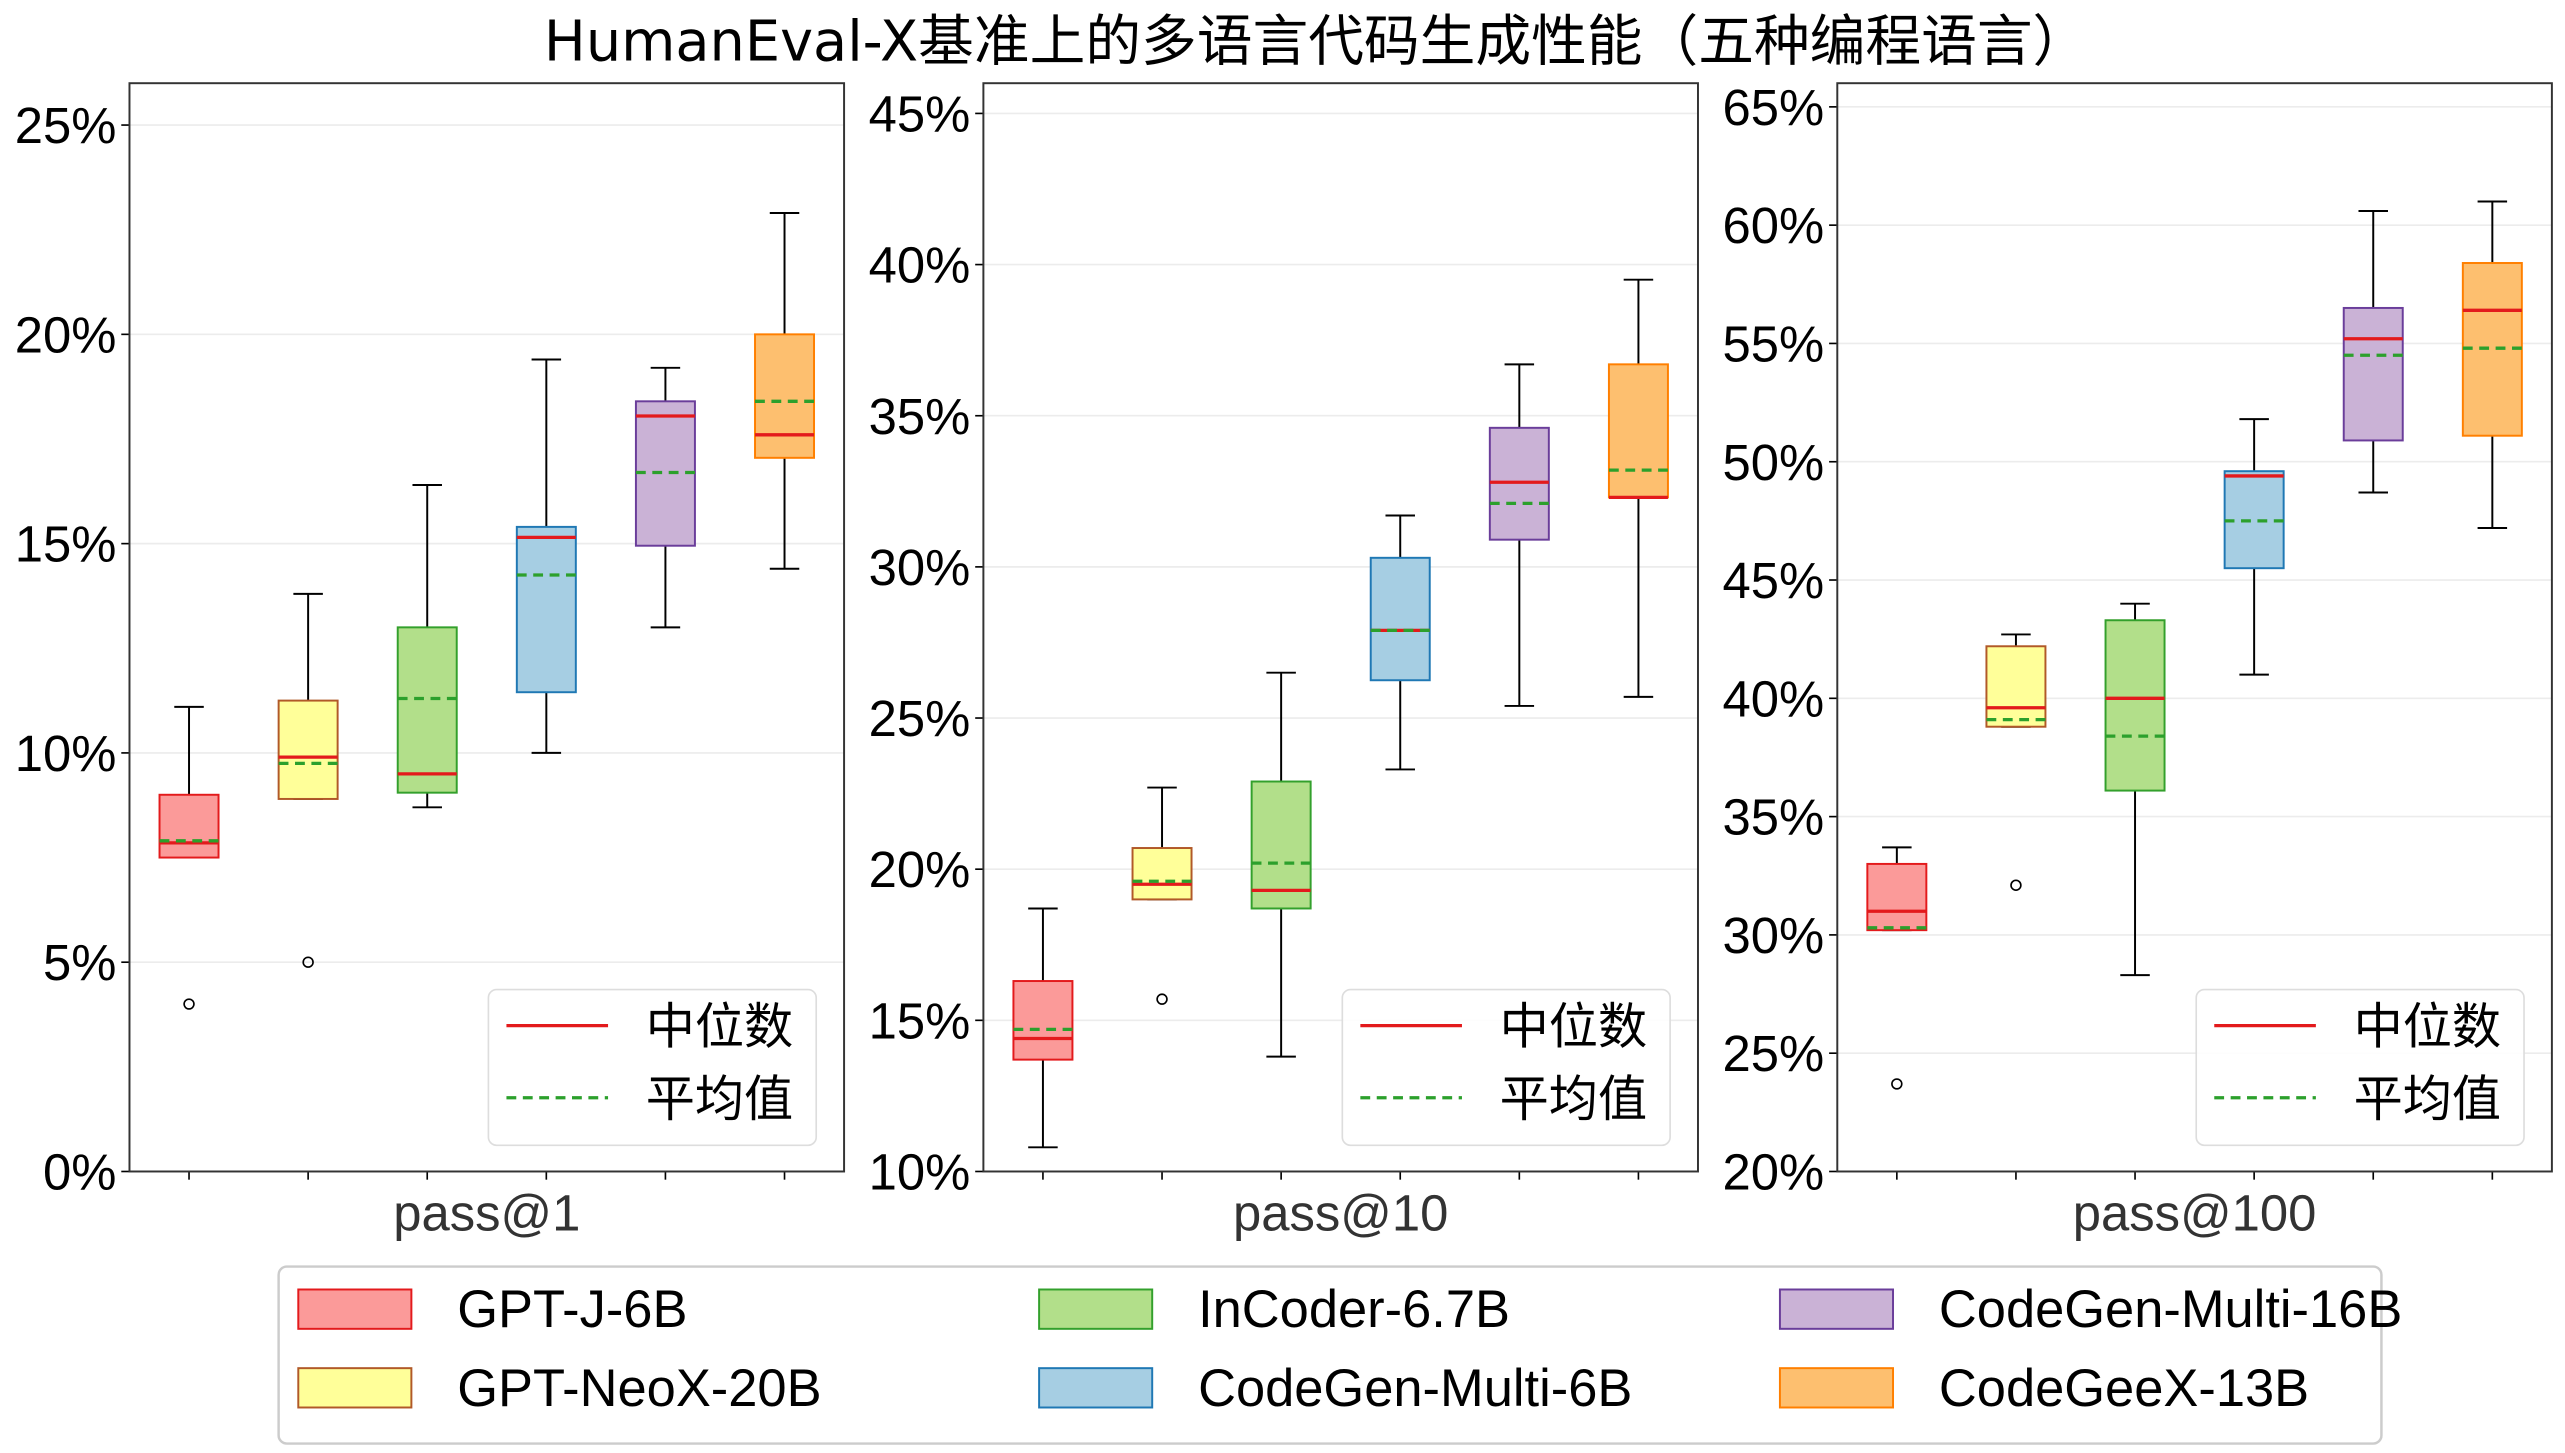 The height and width of the screenshot is (1453, 2565). What do you see at coordinates (486, 1212) in the screenshot?
I see `x-axis-label: pass@1` at bounding box center [486, 1212].